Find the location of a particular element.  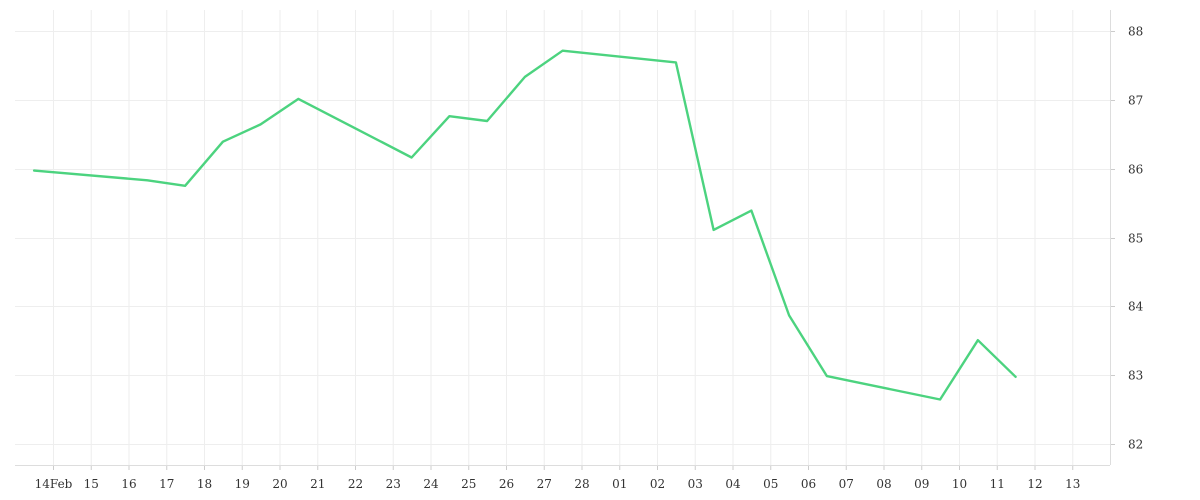

x-tick-label: 16 is located at coordinates (128, 484).